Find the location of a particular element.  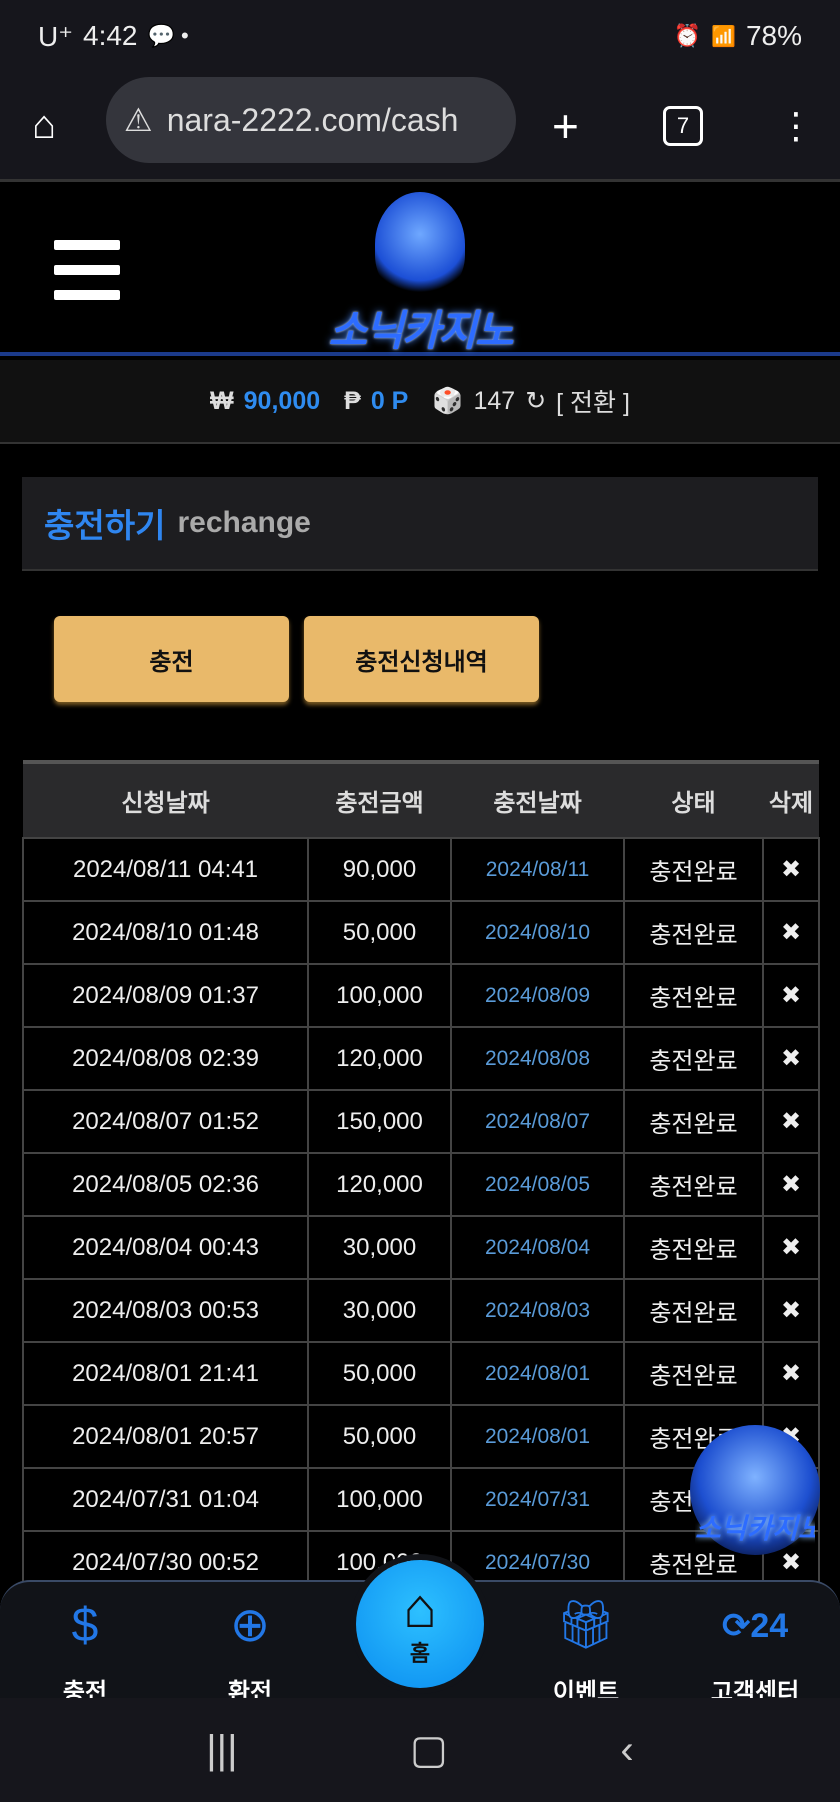

warning-icon: ⚠ is located at coordinates (138, 120).